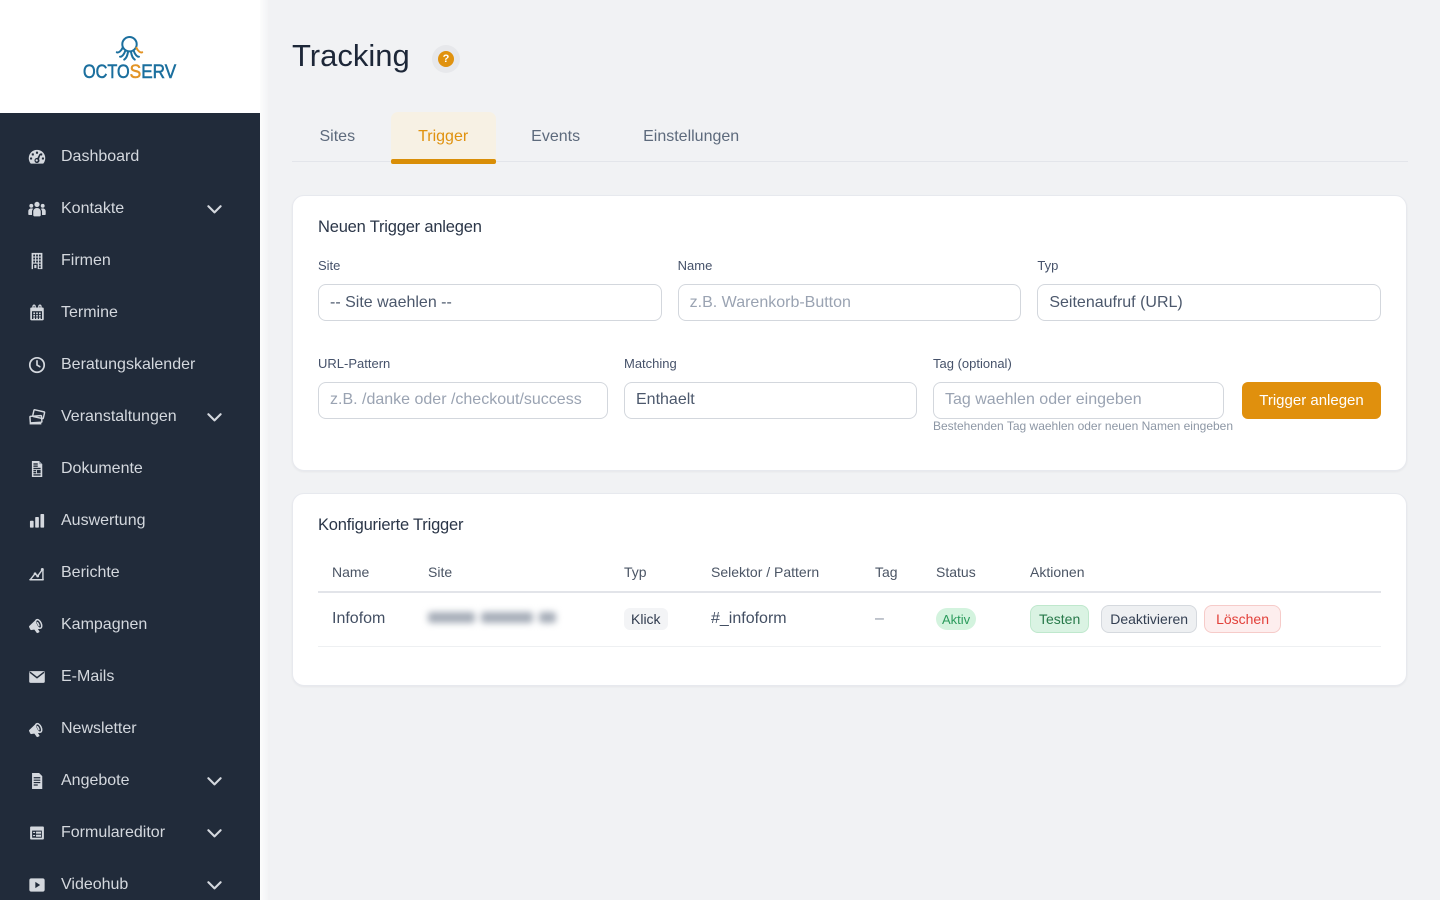 The image size is (1440, 900). What do you see at coordinates (136, 72) in the screenshot?
I see `svg-text: S` at bounding box center [136, 72].